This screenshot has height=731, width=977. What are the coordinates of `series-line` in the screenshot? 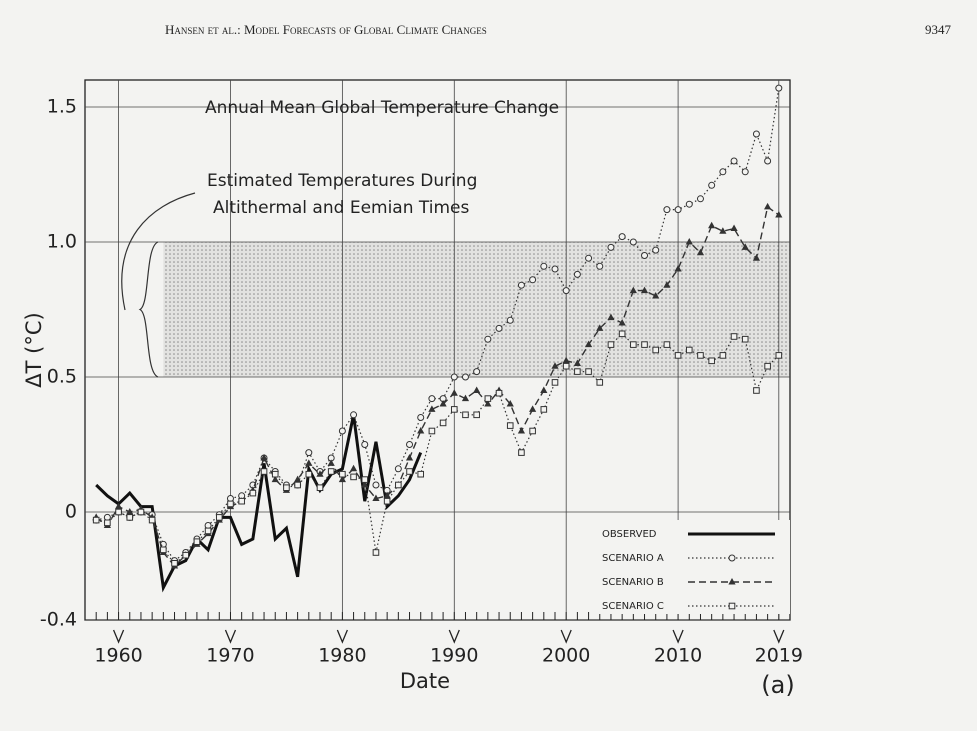 It's located at (259, 503).